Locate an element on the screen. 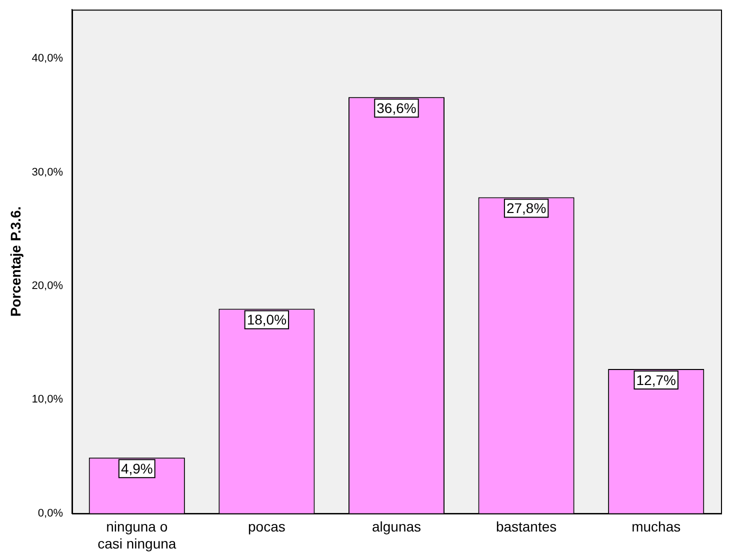 This screenshot has height=559, width=733. y-tick-label: 0,0% is located at coordinates (51, 513).